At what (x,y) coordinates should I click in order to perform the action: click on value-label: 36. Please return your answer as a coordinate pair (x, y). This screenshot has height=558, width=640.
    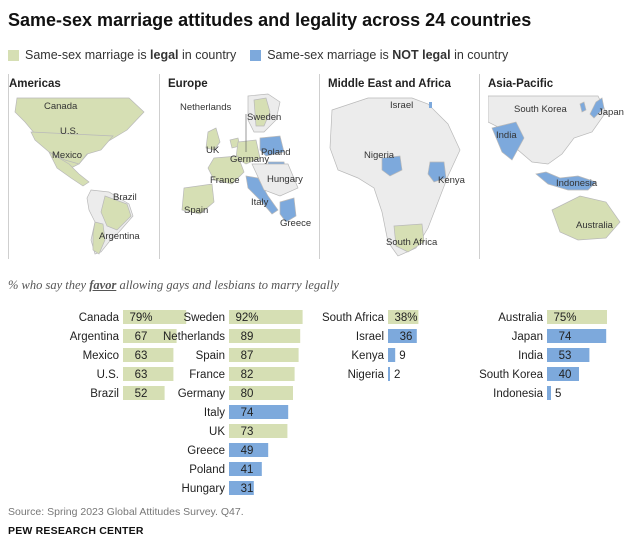
    Looking at the image, I should click on (406, 337).